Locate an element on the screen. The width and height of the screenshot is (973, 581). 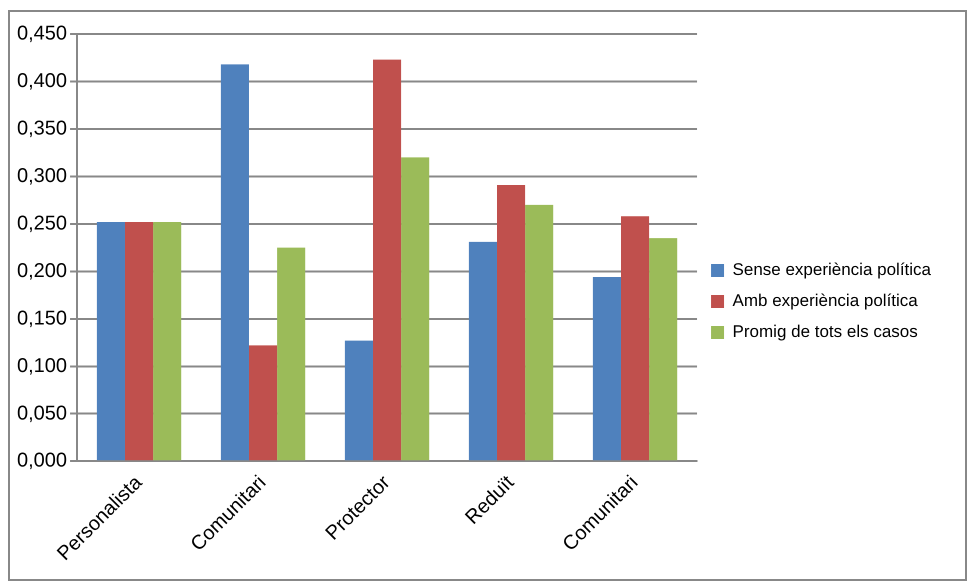
y-tick-label: 0,350 is located at coordinates (42, 128).